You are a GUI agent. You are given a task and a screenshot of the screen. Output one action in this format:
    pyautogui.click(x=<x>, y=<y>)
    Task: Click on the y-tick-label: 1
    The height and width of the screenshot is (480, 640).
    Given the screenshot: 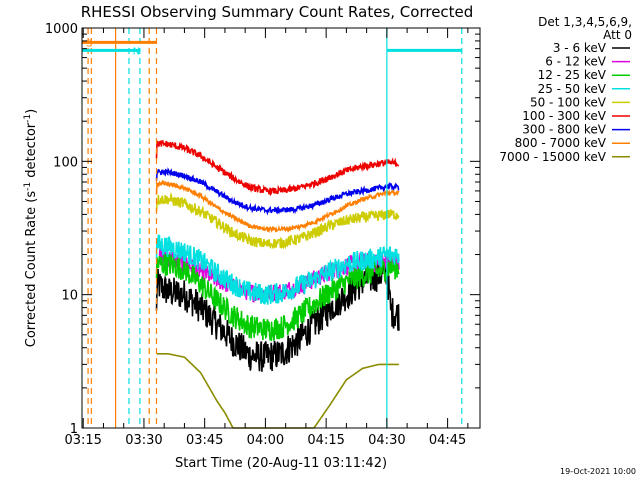 What is the action you would take?
    pyautogui.click(x=74, y=429)
    